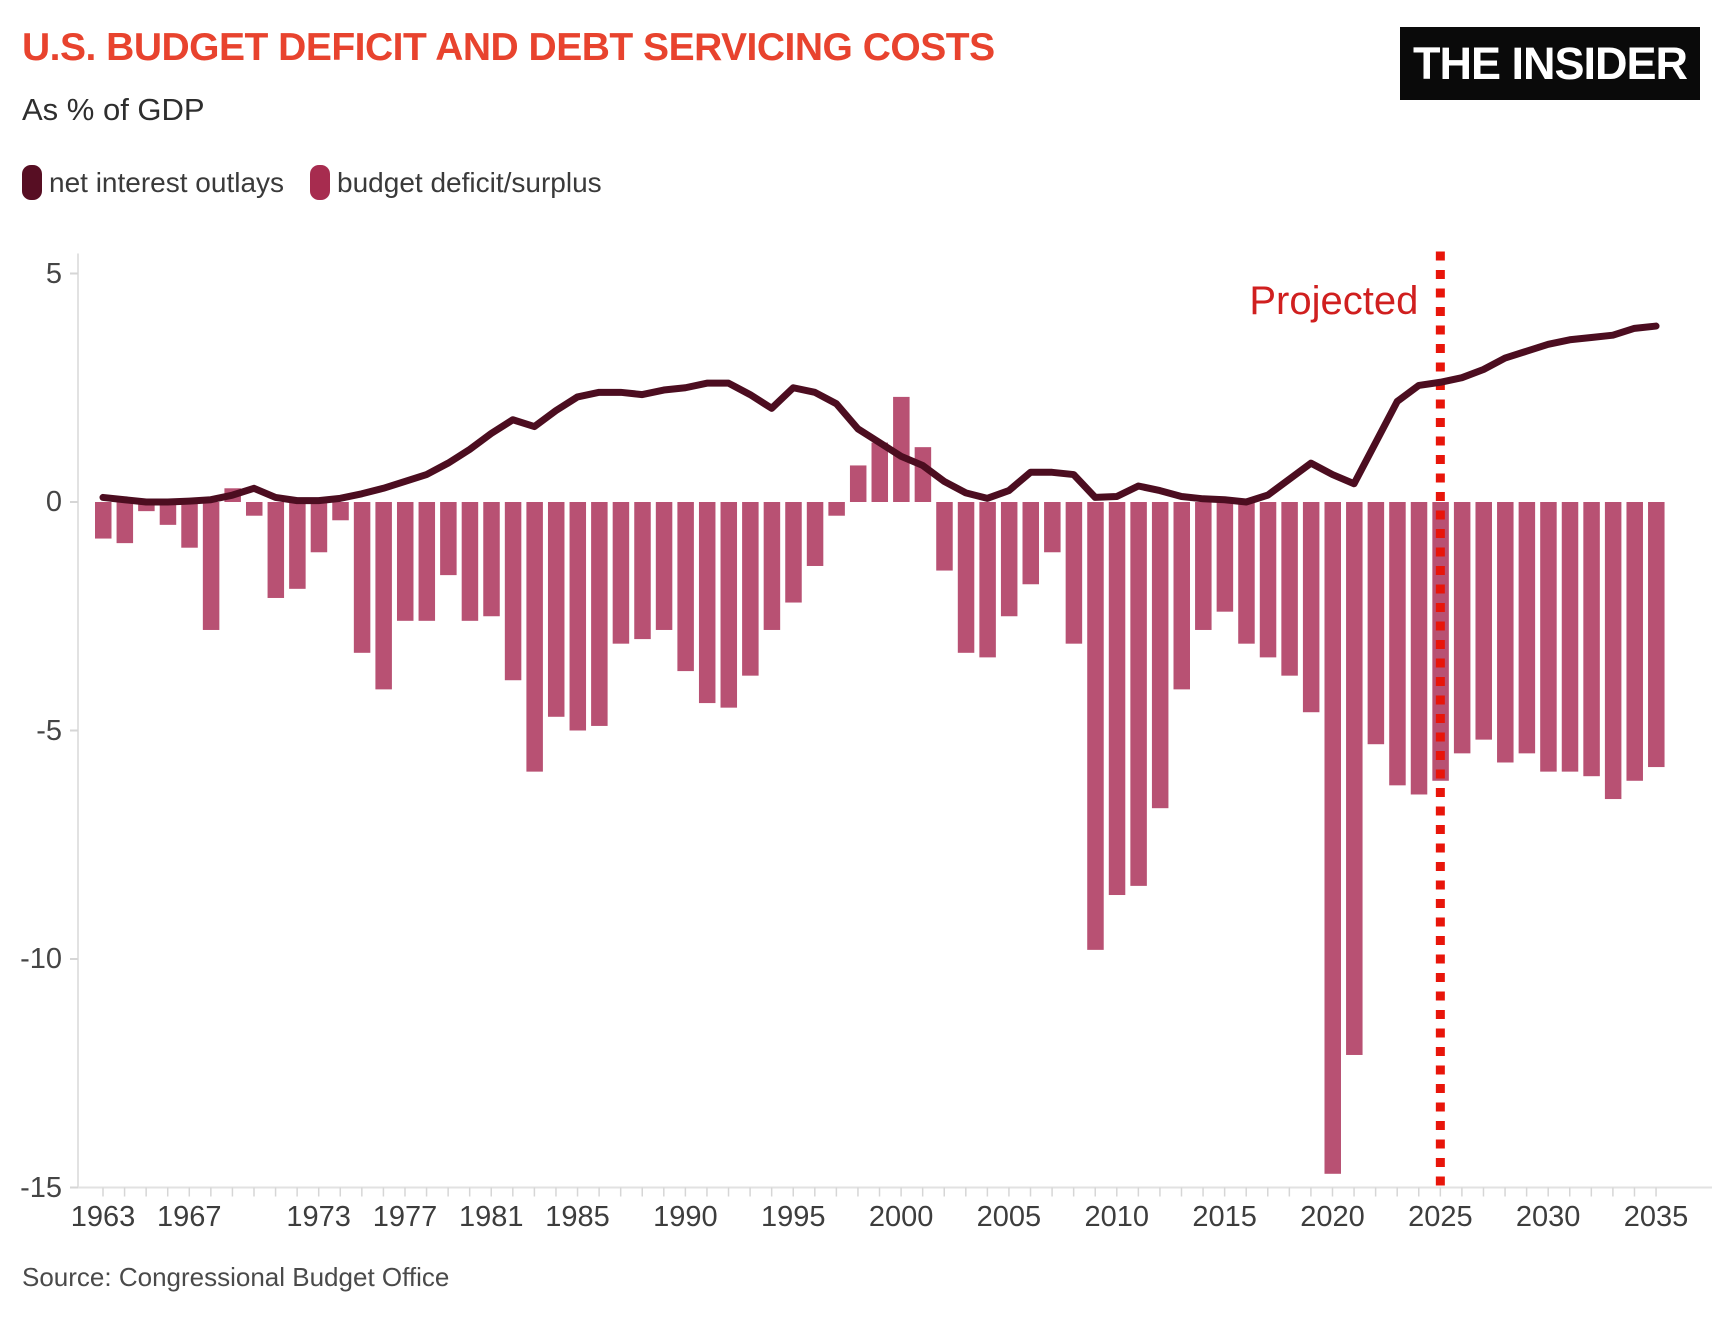 The height and width of the screenshot is (1333, 1732). Describe the element at coordinates (707, 603) in the screenshot. I see `deficit-bar-1991` at that location.